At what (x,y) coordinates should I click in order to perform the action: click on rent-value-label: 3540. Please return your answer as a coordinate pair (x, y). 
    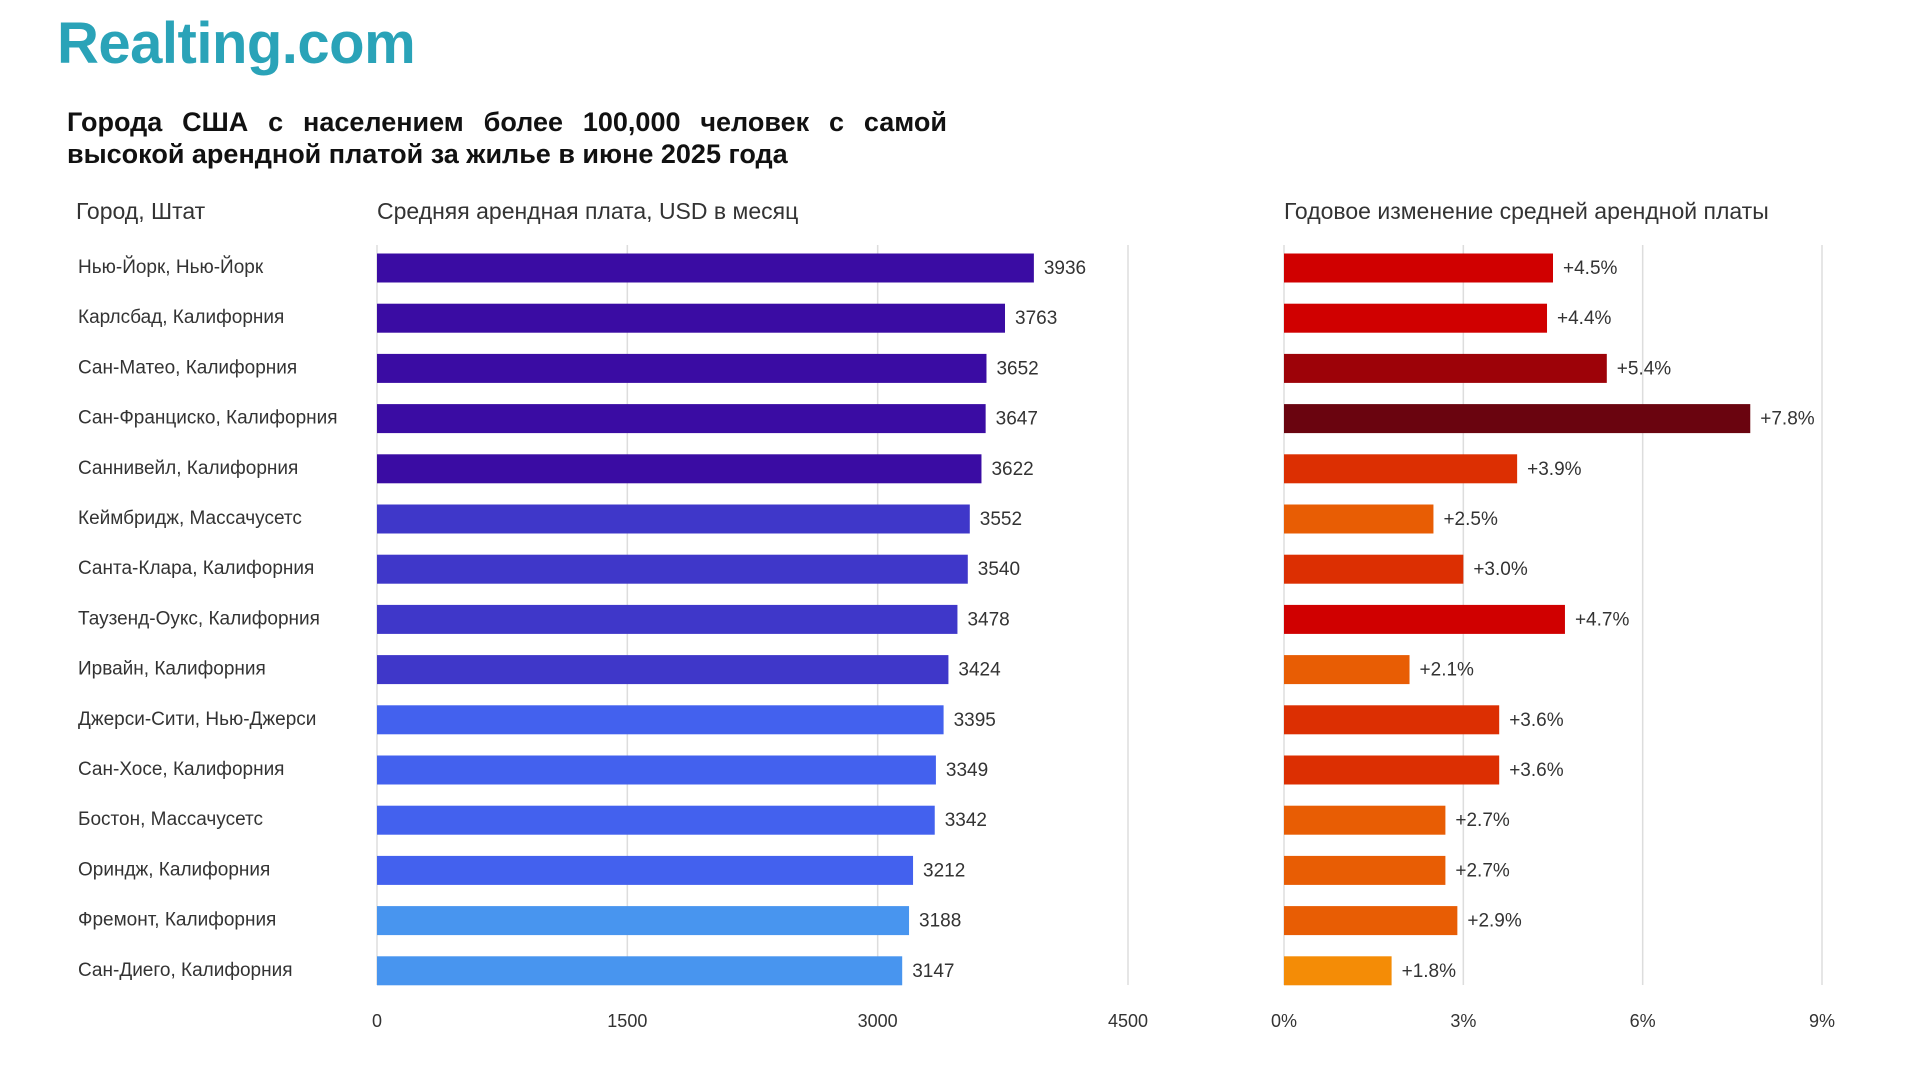
    Looking at the image, I should click on (999, 569).